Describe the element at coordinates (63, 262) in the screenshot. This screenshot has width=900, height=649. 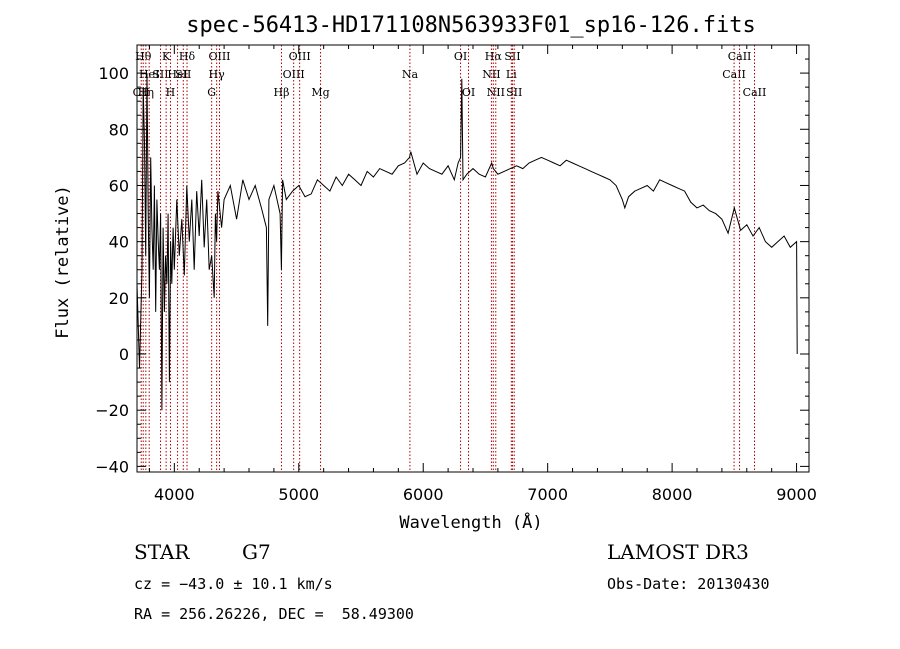
I see `y-axis-label: Flux (relative)` at that location.